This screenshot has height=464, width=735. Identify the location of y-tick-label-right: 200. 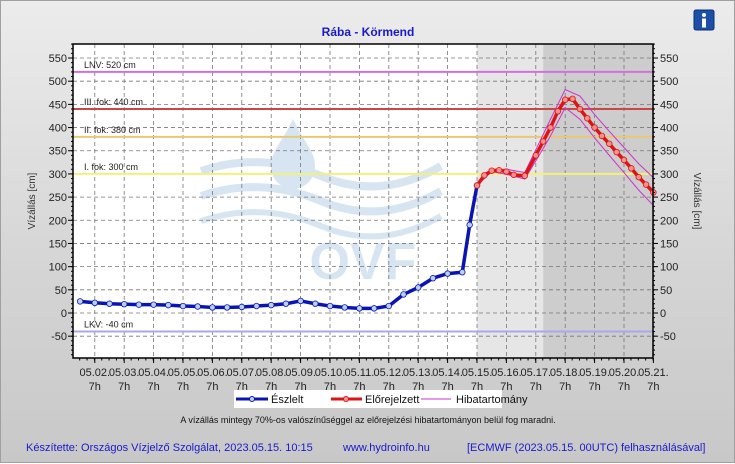
(669, 221).